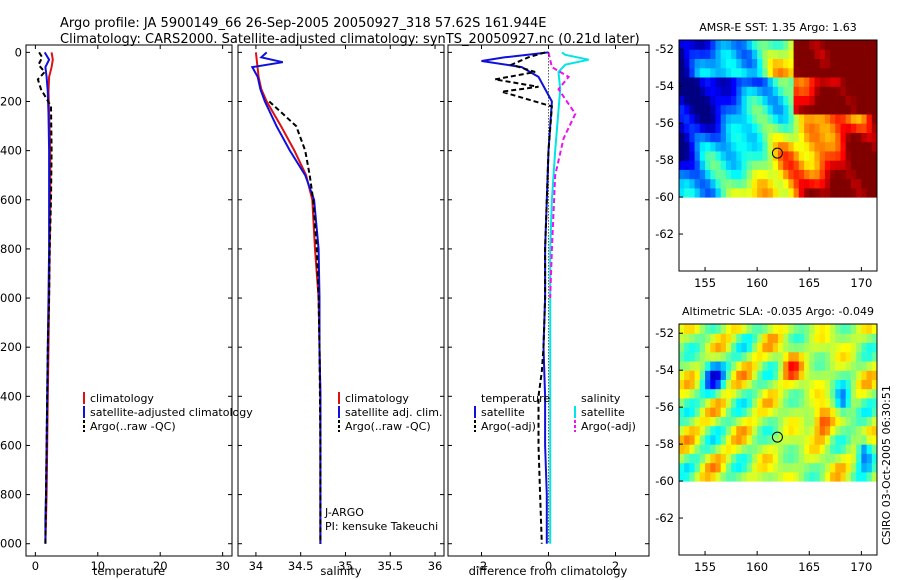 This screenshot has width=900, height=580. Describe the element at coordinates (11, 396) in the screenshot. I see `y-tick-label: 1400` at that location.